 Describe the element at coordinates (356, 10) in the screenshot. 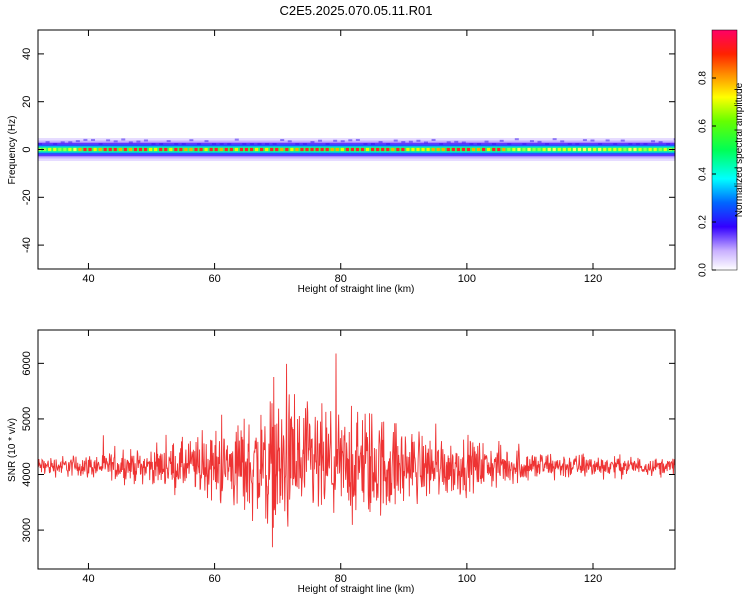

I see `figure-title: C2E5.2025.070.05.11.R01` at that location.